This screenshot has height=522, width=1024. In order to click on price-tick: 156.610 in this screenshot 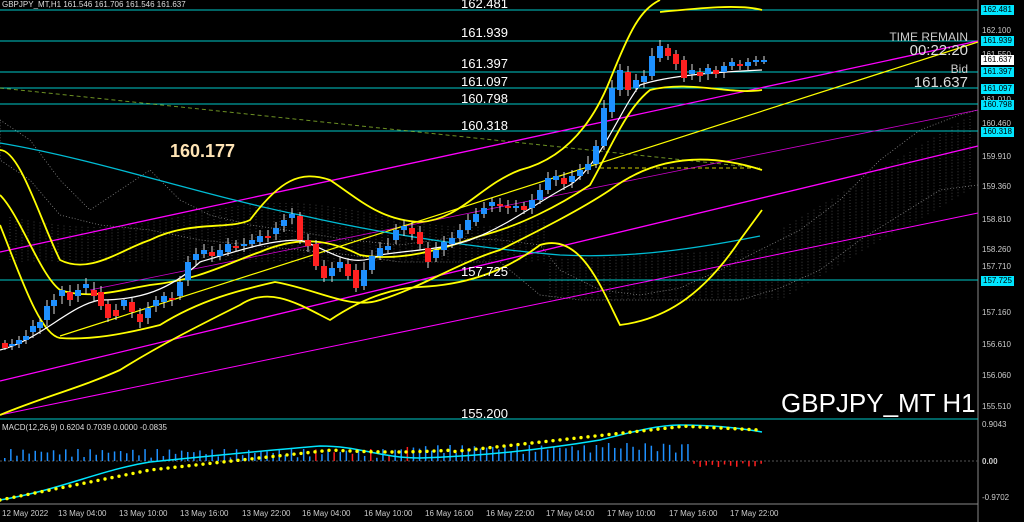, I will do `click(996, 344)`.